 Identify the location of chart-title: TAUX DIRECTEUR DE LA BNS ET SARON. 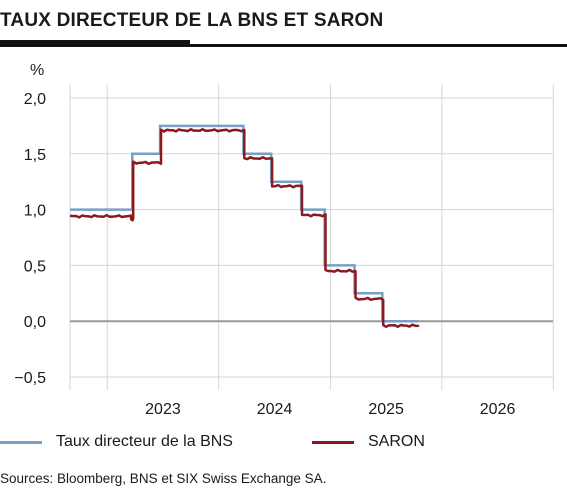
(192, 20).